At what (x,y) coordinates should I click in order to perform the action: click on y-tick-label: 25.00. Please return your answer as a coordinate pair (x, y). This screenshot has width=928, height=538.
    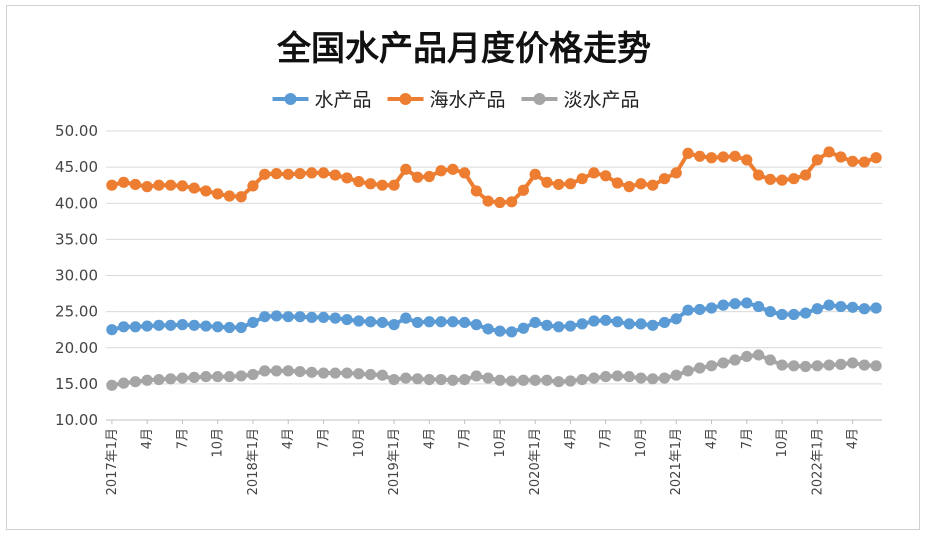
    Looking at the image, I should click on (76, 312).